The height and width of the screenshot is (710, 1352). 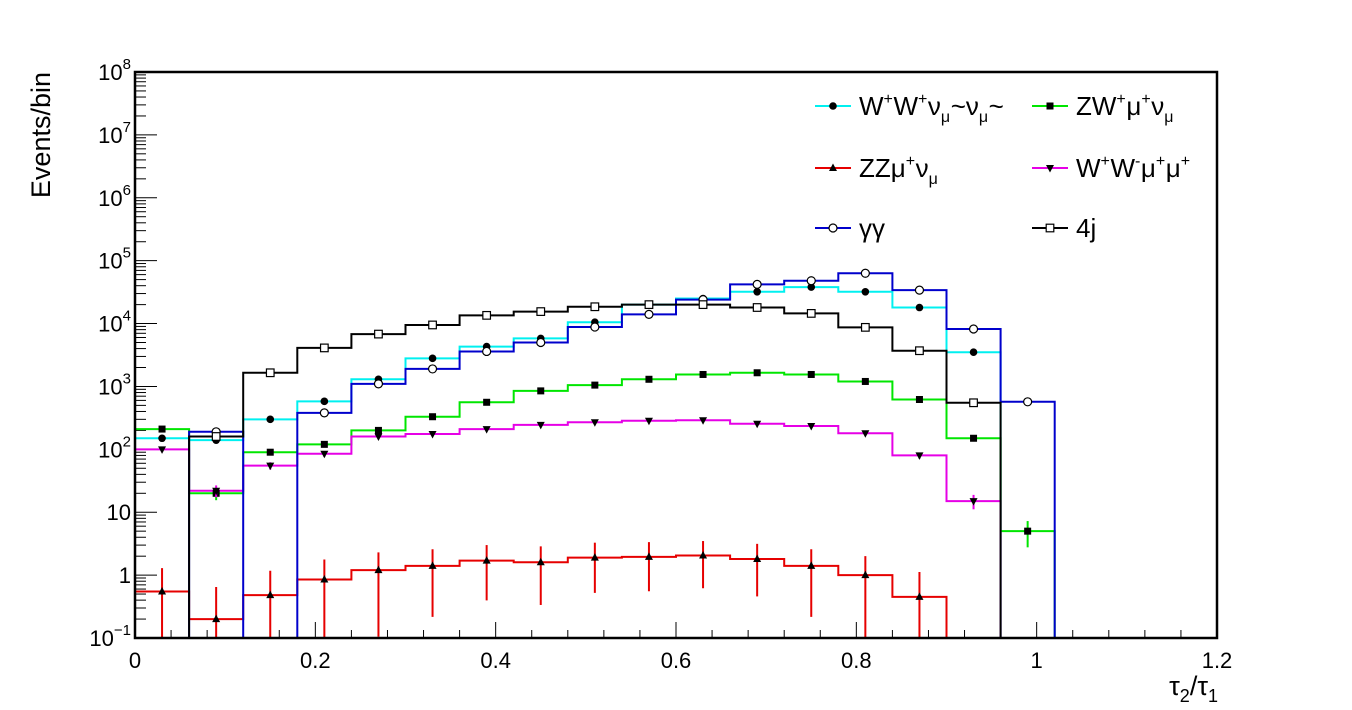 What do you see at coordinates (856, 660) in the screenshot?
I see `x-tick-label: 0.8` at bounding box center [856, 660].